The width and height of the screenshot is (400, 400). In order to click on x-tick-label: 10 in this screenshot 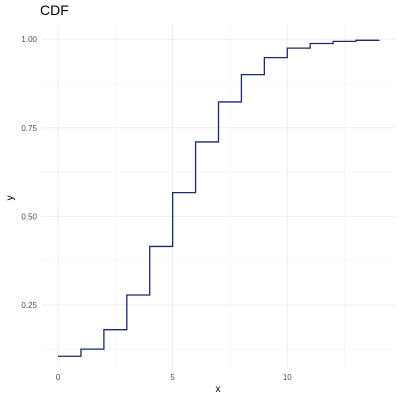, I will do `click(287, 377)`.